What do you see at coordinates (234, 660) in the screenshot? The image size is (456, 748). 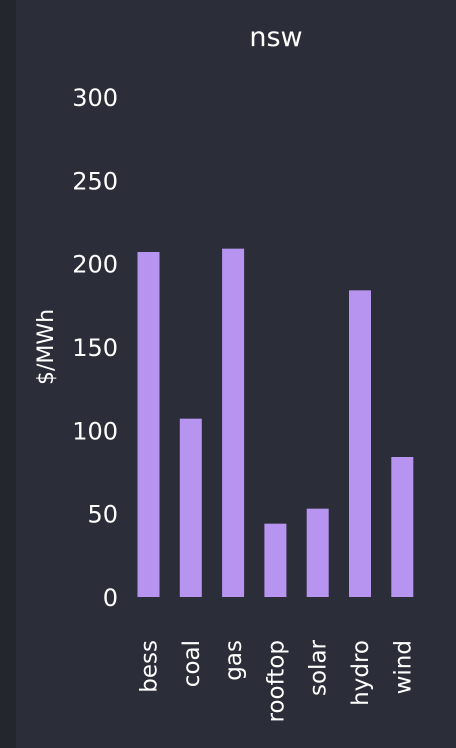 I see `category-label-gas: gas` at bounding box center [234, 660].